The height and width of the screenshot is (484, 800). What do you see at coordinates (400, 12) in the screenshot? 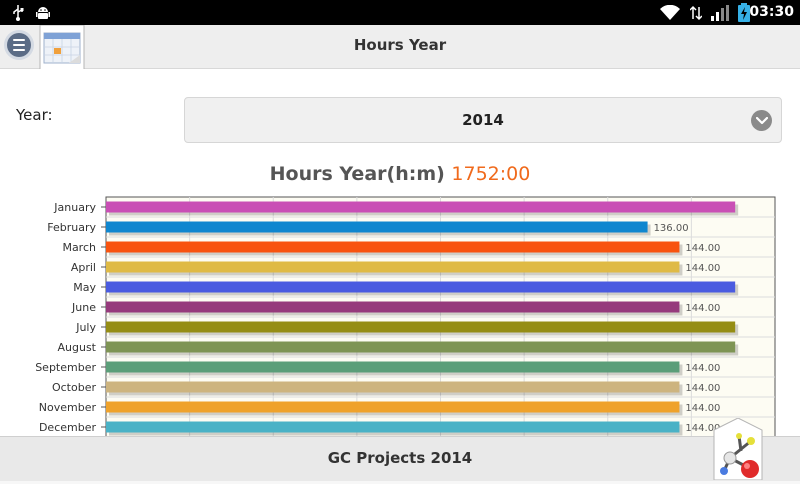
I see `status-bar: 03:30` at bounding box center [400, 12].